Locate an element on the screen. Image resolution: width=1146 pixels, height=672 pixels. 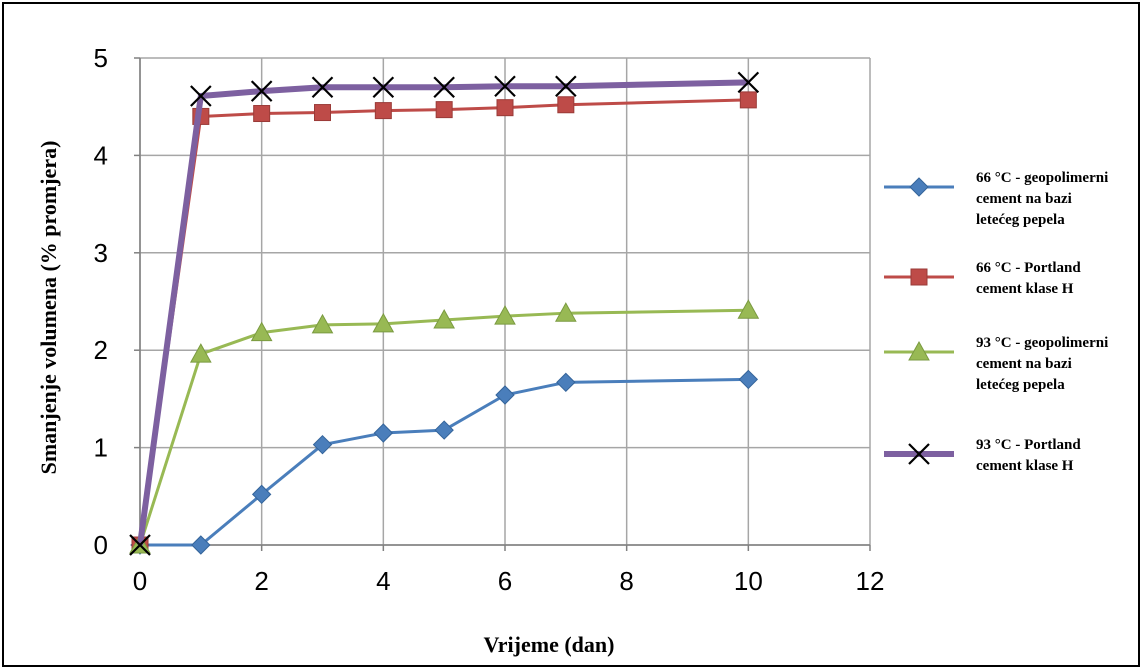
y-tick-label: 0 is located at coordinates (101, 545).